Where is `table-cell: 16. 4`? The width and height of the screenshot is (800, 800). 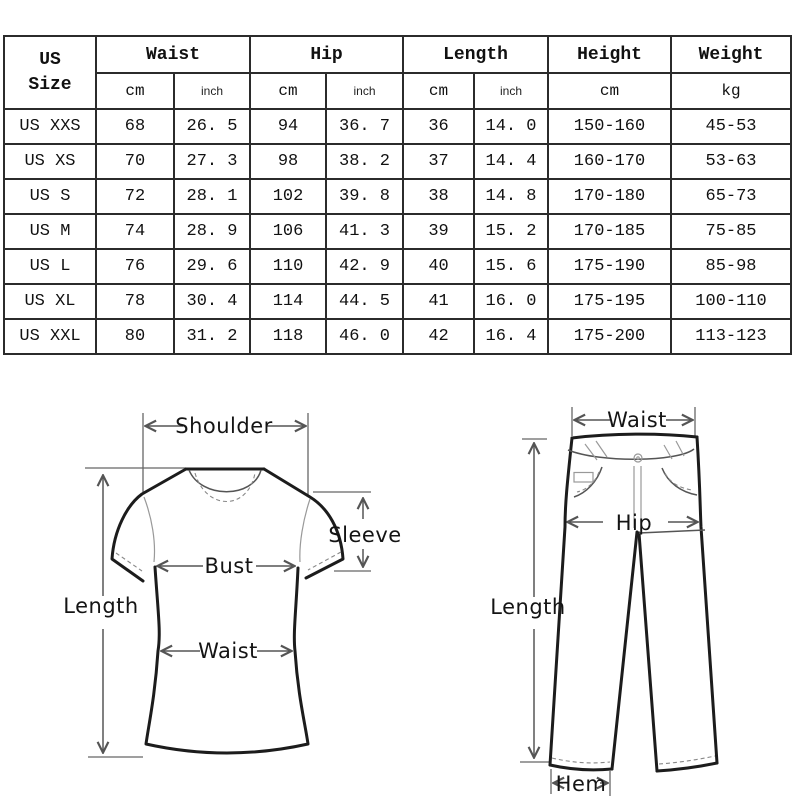 table-cell: 16. 4 is located at coordinates (511, 336).